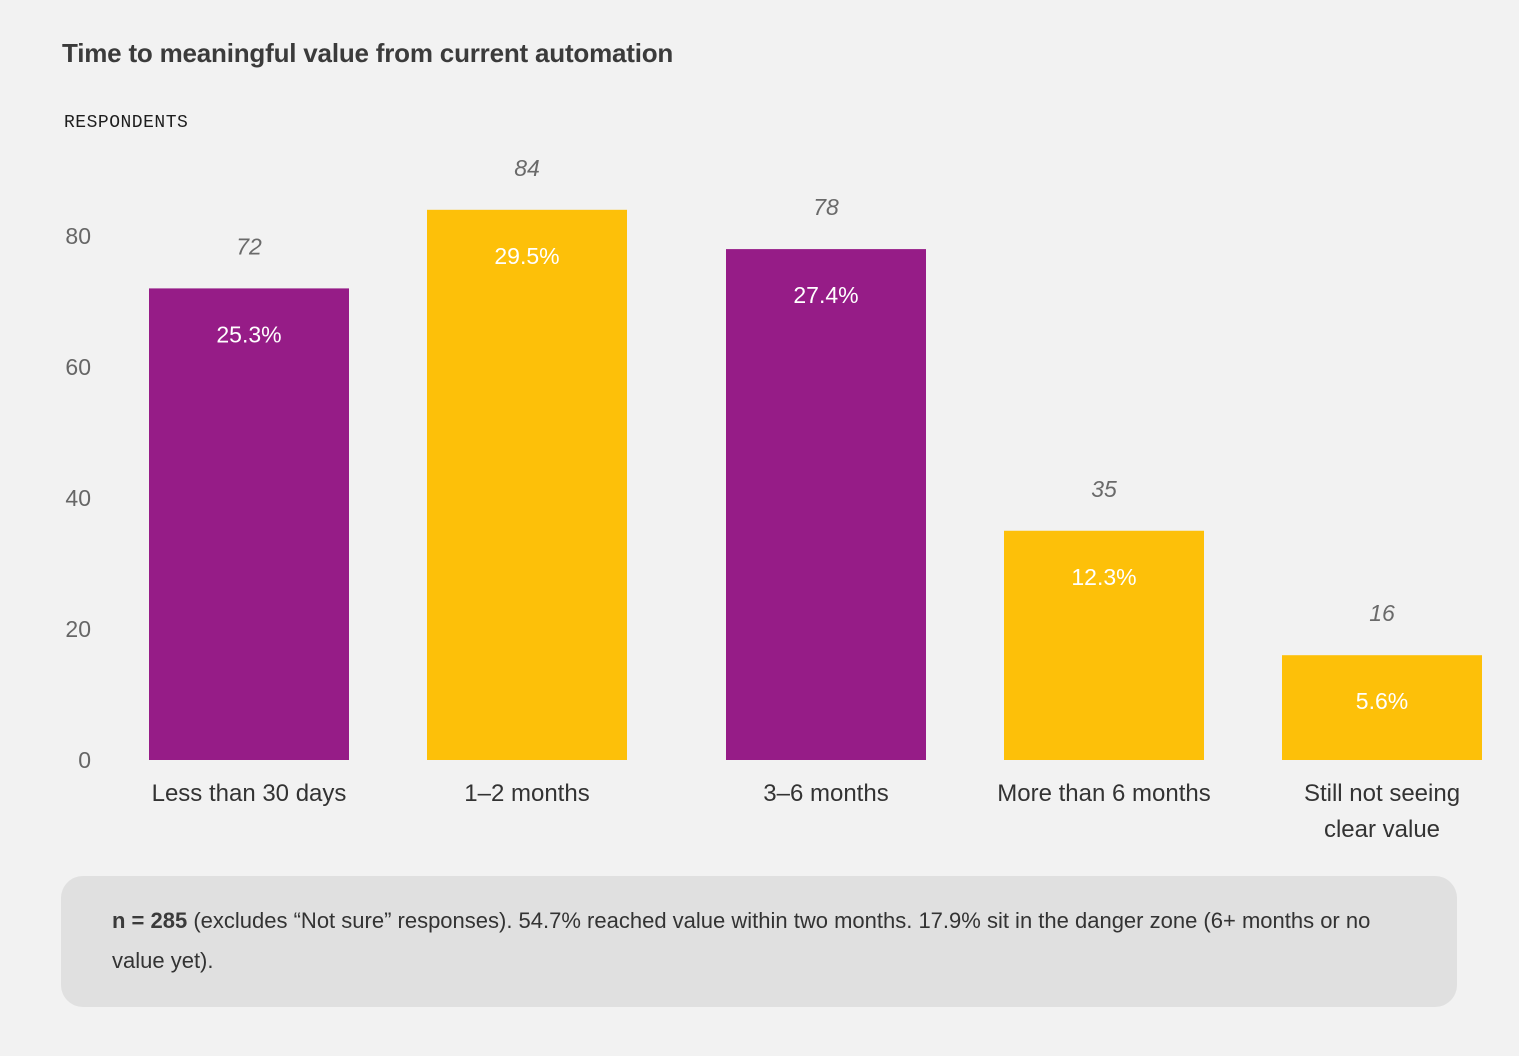 Image resolution: width=1519 pixels, height=1056 pixels. Describe the element at coordinates (526, 793) in the screenshot. I see `x-category-label: 1–2 months` at that location.